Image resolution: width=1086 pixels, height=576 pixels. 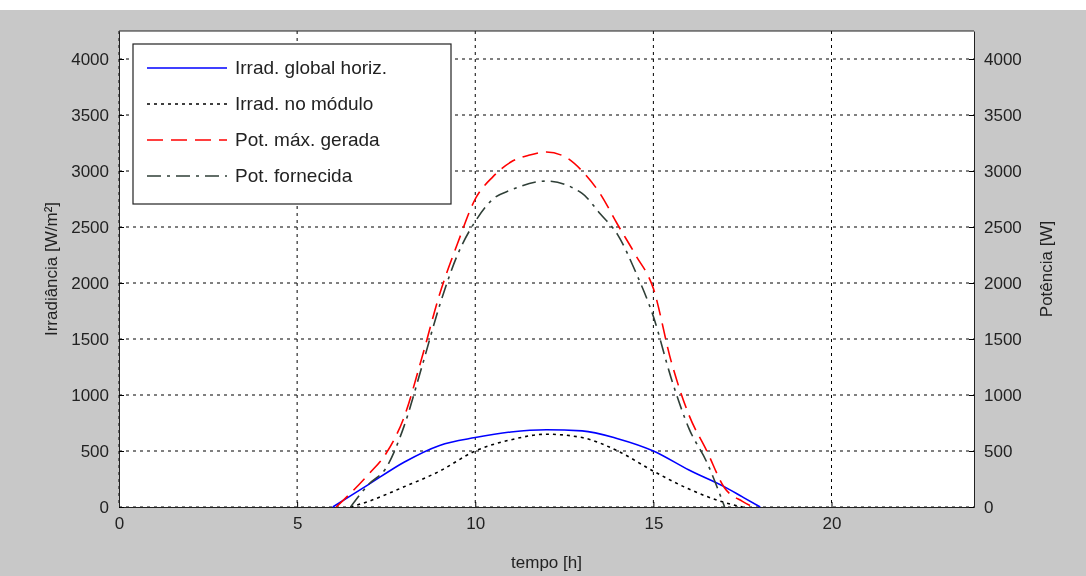 What do you see at coordinates (654, 524) in the screenshot?
I see `x-tick-label: 15` at bounding box center [654, 524].